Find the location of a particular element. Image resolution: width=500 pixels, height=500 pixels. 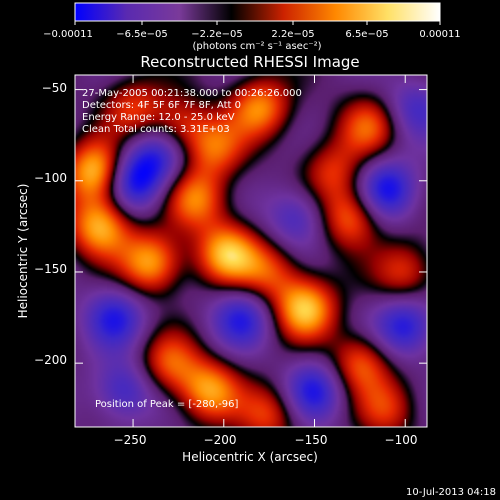

x-tick-labels: −250 −200 −150 −100 is located at coordinates (266, 440).